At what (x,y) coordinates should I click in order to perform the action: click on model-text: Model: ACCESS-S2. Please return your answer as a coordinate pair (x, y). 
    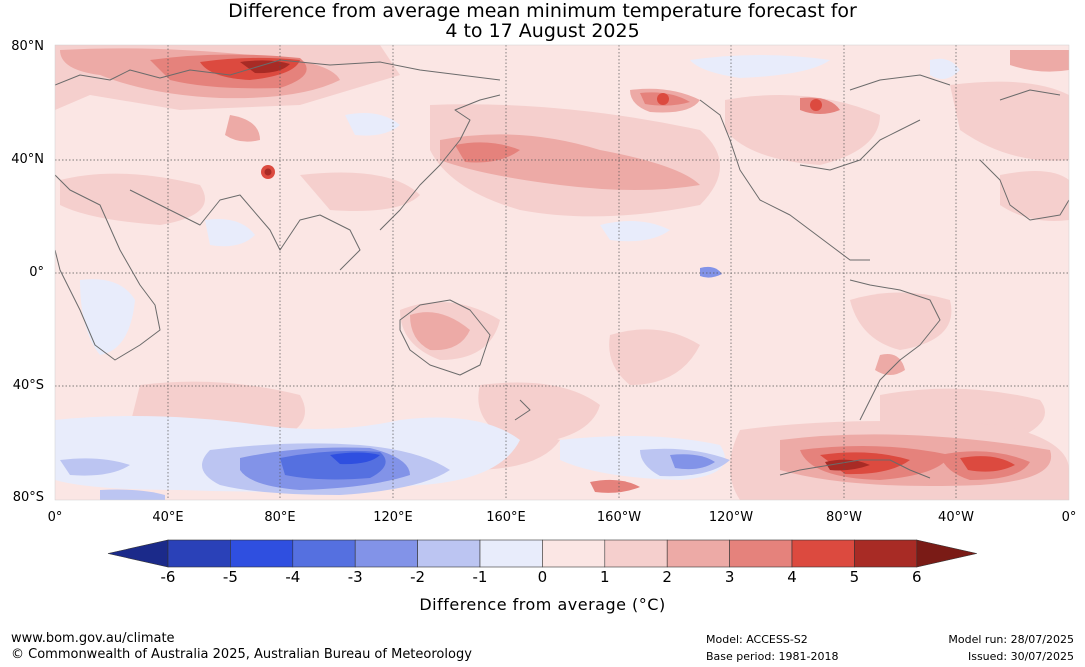
    Looking at the image, I should click on (757, 639).